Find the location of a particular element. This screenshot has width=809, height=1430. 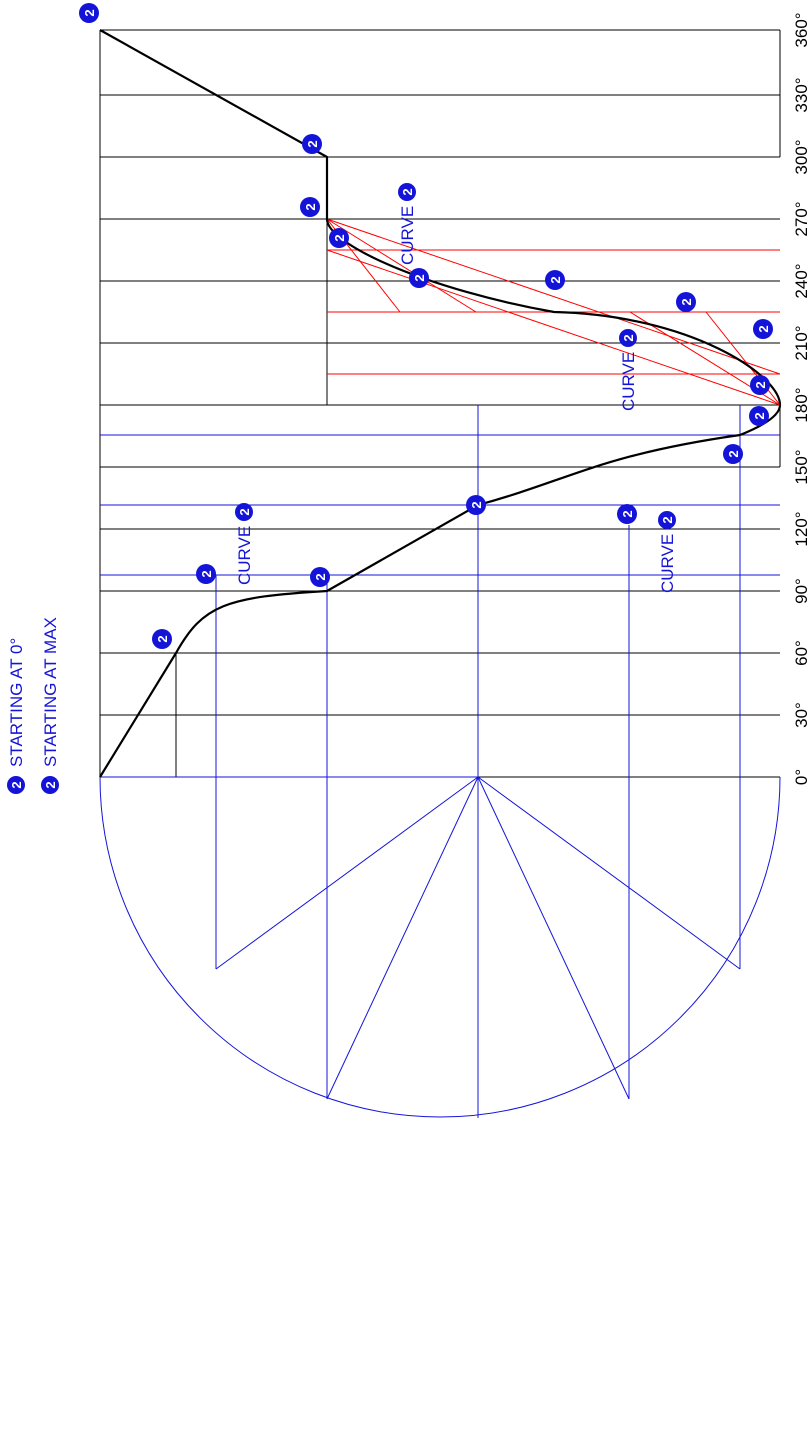

red-ray-b2 is located at coordinates (401, 265).